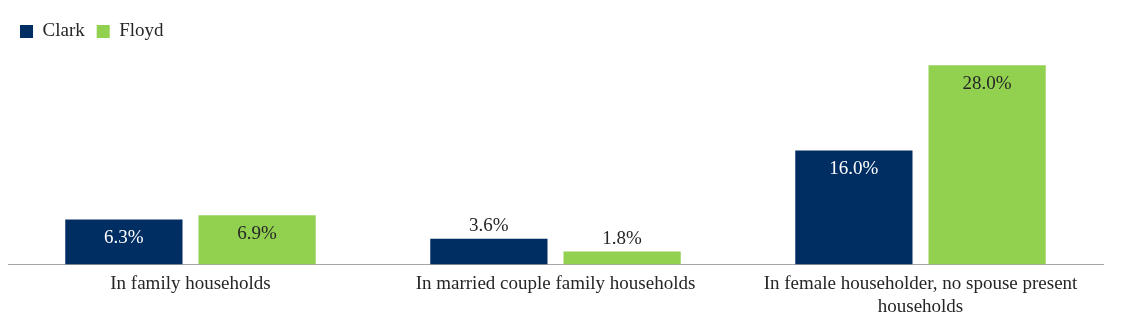 This screenshot has height=330, width=1125. I want to click on data-label: 16.0%, so click(854, 168).